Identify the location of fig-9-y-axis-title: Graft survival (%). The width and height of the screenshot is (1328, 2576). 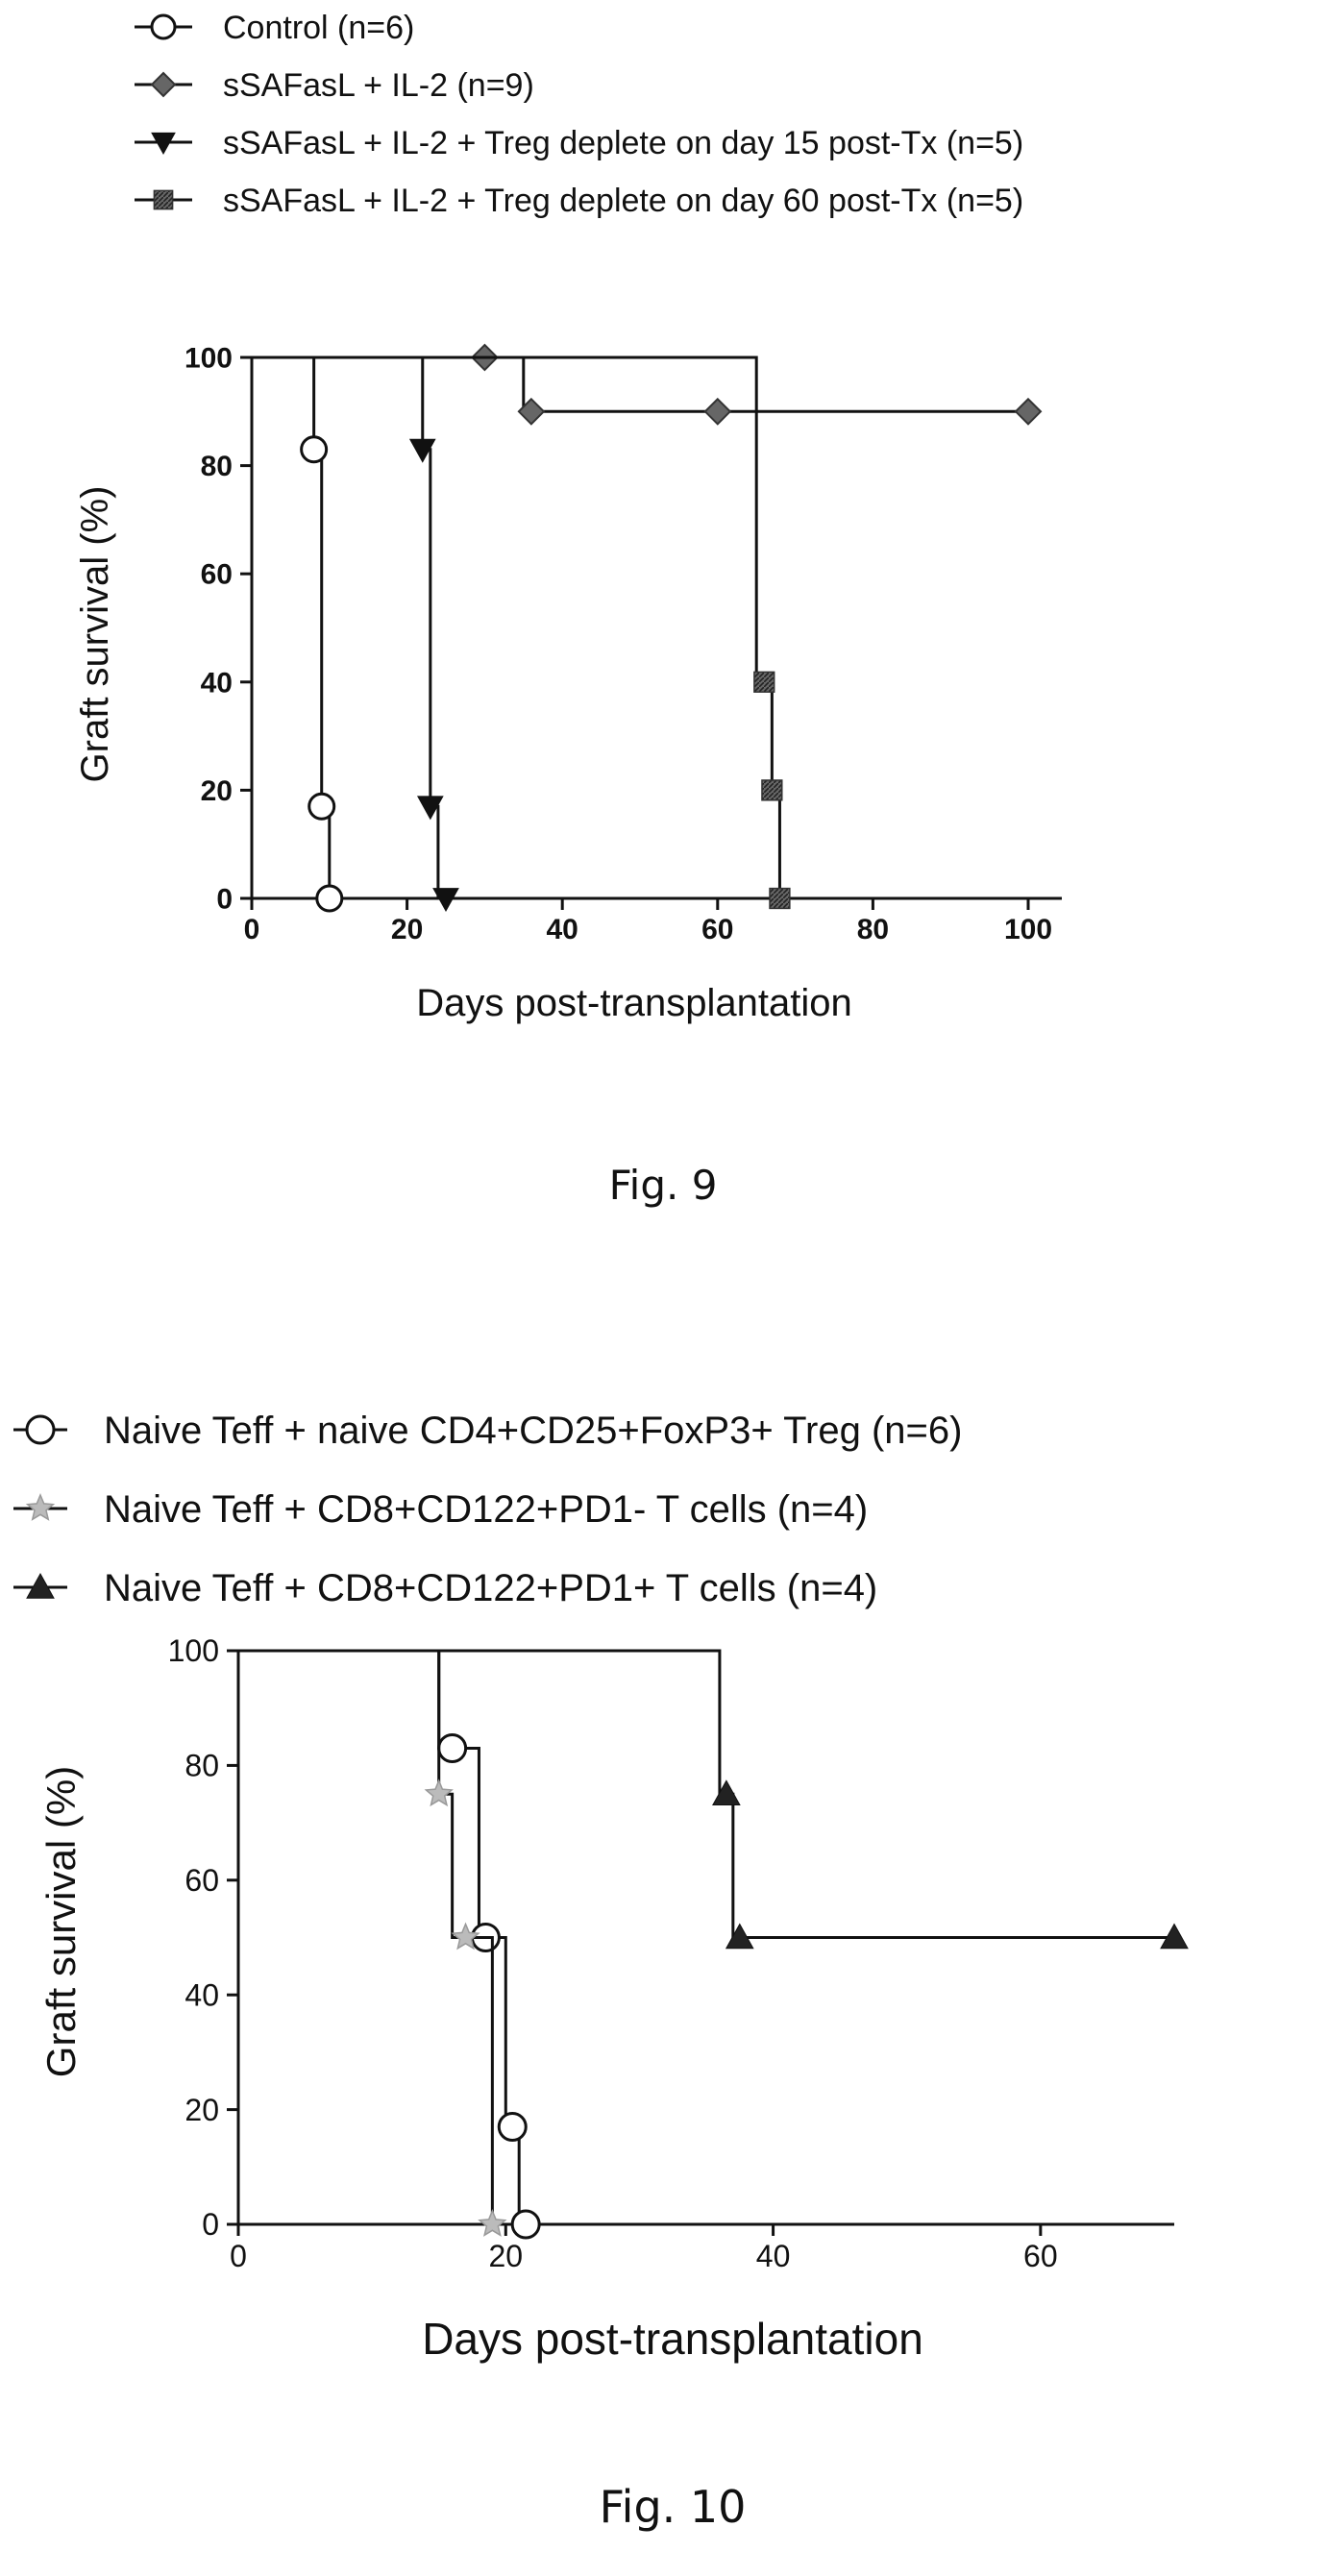
(95, 634).